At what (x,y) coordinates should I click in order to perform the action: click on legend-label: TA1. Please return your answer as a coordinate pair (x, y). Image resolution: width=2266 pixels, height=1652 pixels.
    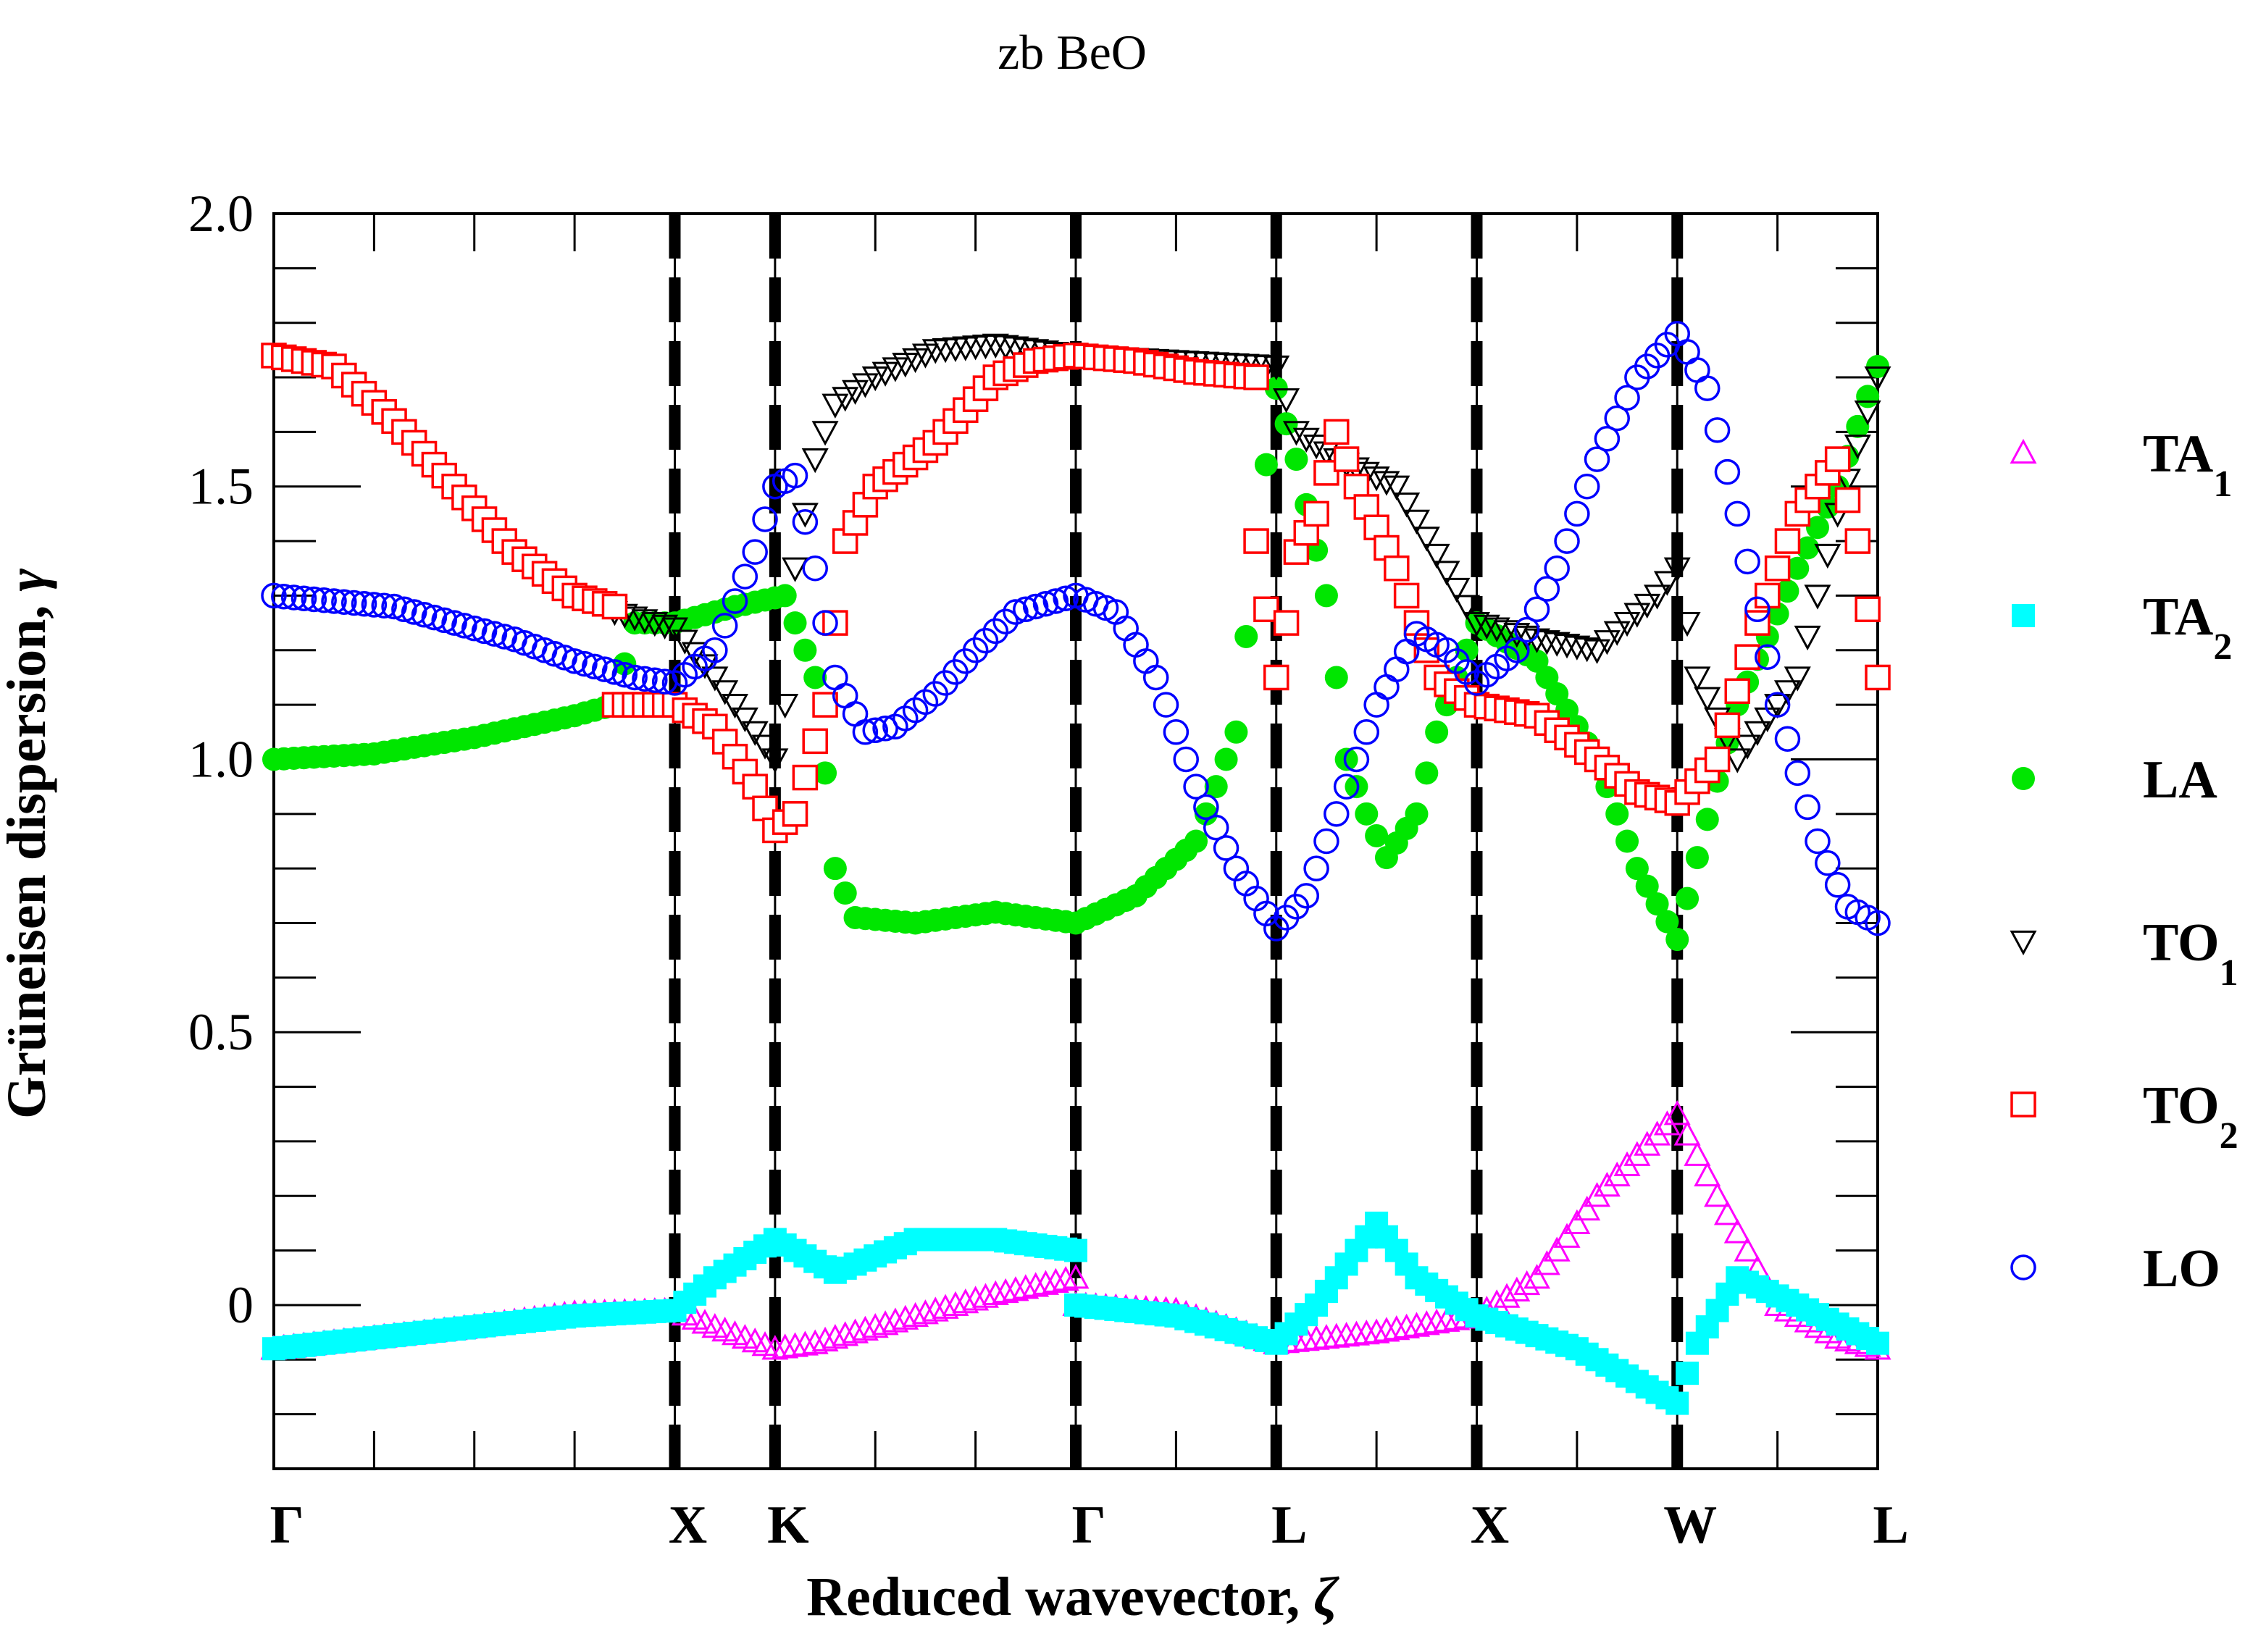
    Looking at the image, I should click on (2187, 464).